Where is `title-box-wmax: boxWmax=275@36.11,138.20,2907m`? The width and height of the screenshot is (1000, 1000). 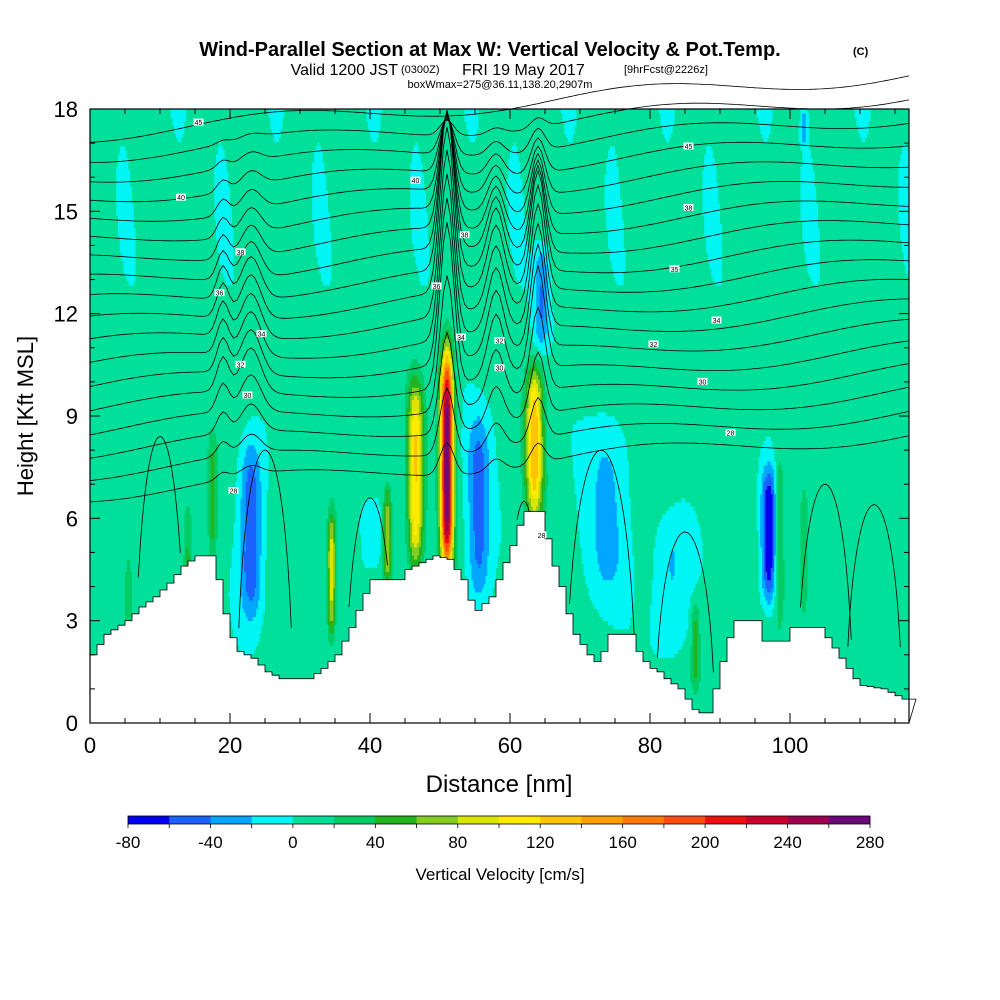
title-box-wmax: boxWmax=275@36.11,138.20,2907m is located at coordinates (500, 85).